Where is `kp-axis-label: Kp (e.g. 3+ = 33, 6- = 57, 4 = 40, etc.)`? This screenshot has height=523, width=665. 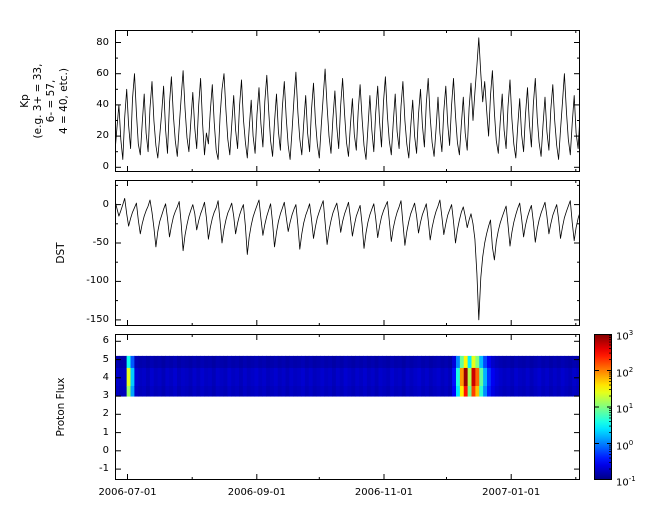
kp-axis-label: Kp (e.g. 3+ = 33, 6- = 57, 4 = 40, etc.) is located at coordinates (45, 101).